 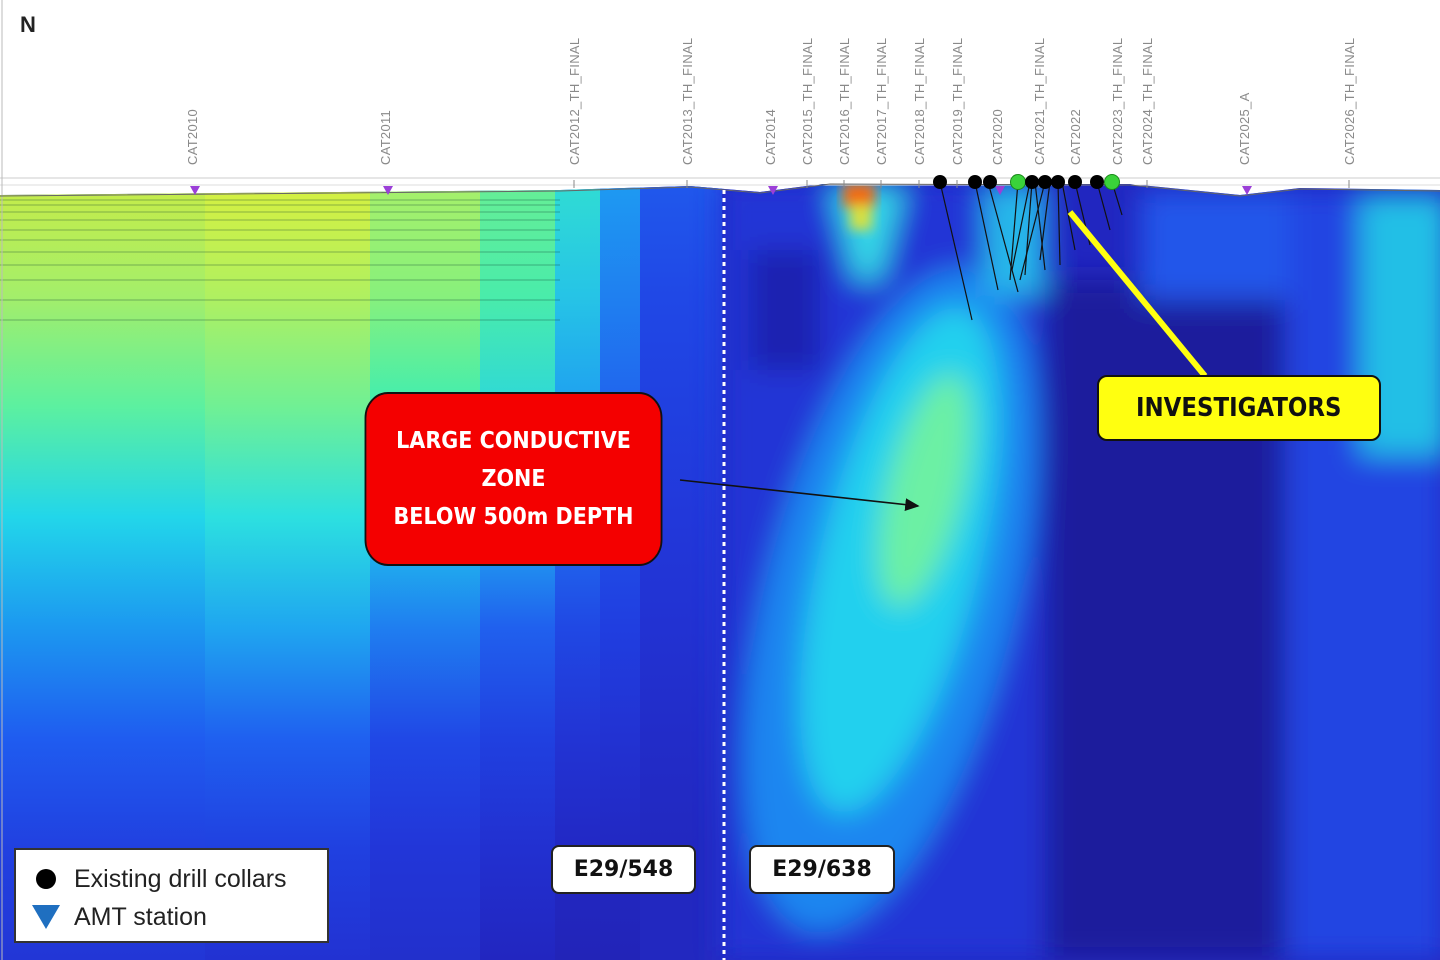 I want to click on station-label: CAT2011, so click(x=385, y=137).